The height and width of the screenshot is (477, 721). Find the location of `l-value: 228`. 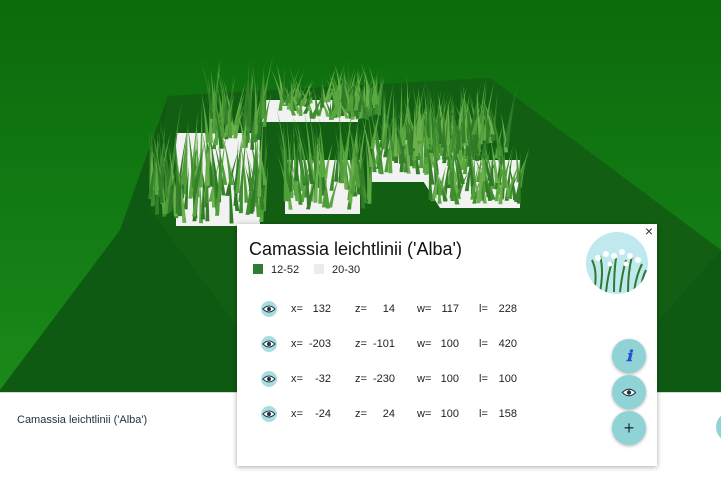

l-value: 228 is located at coordinates (507, 309).